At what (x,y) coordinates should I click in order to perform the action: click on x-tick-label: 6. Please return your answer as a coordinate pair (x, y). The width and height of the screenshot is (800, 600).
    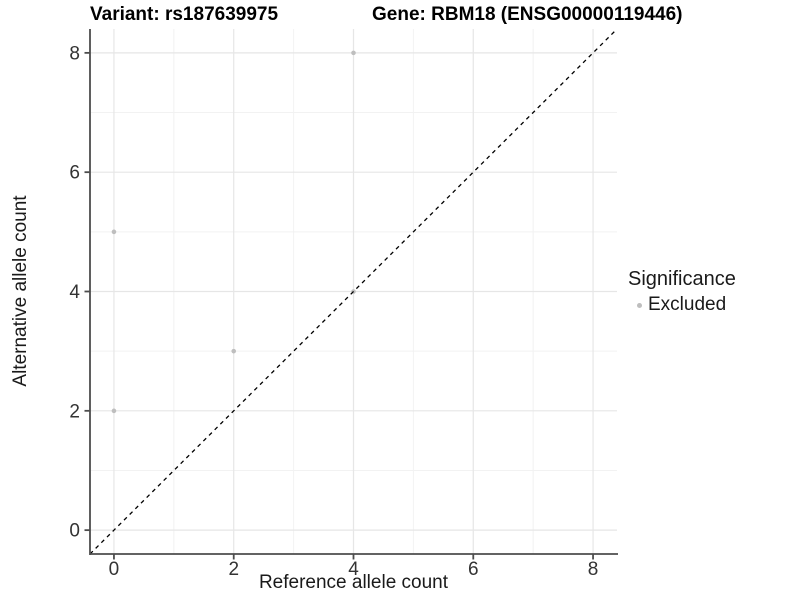
    Looking at the image, I should click on (473, 569).